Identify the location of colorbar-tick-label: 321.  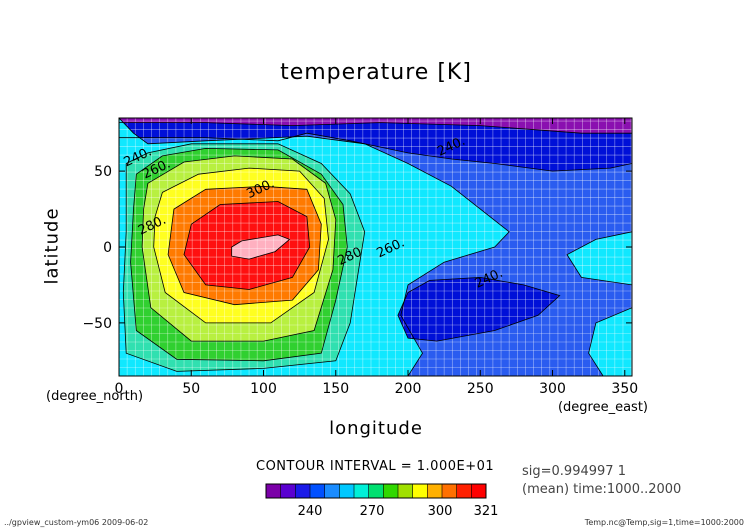
(486, 511).